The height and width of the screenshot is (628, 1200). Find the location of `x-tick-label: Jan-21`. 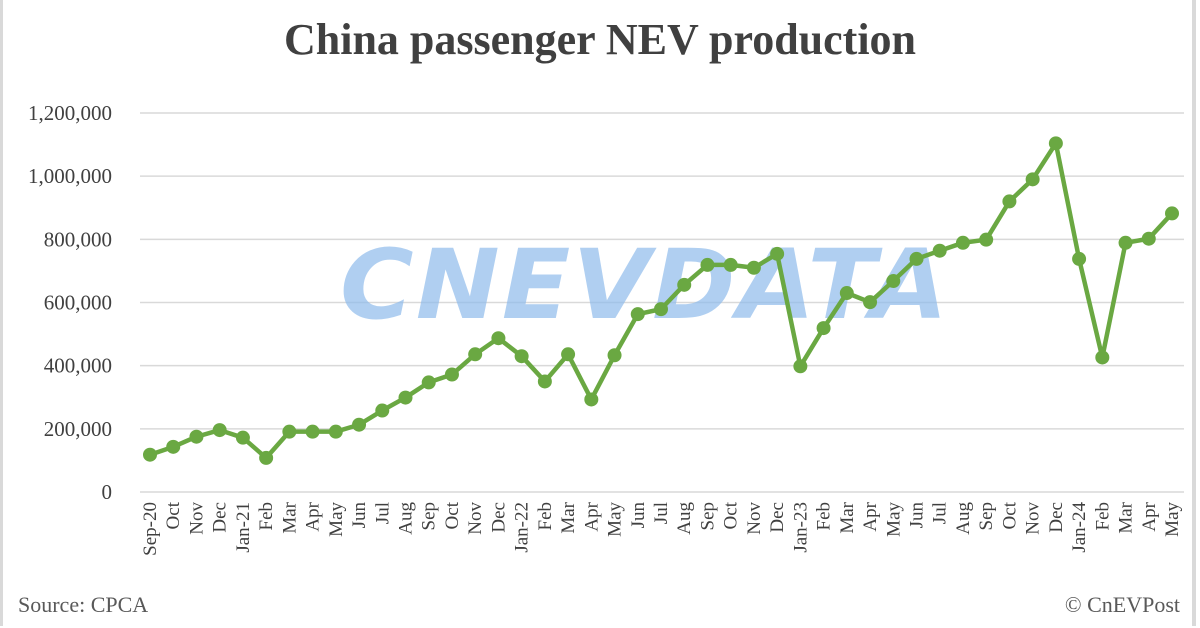

x-tick-label: Jan-21 is located at coordinates (243, 527).